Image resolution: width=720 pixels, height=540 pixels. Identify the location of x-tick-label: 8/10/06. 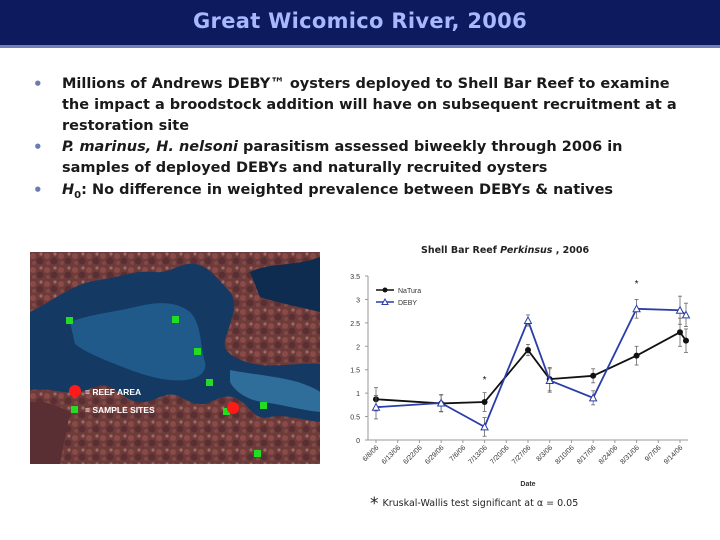
(565, 455).